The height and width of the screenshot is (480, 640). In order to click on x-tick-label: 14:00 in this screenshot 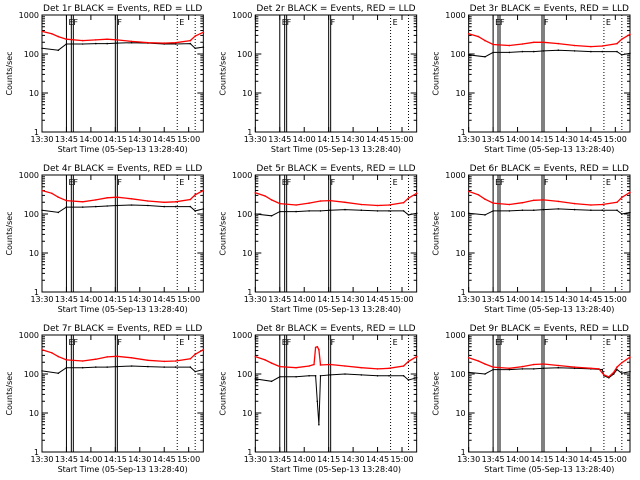, I will do `click(517, 139)`.